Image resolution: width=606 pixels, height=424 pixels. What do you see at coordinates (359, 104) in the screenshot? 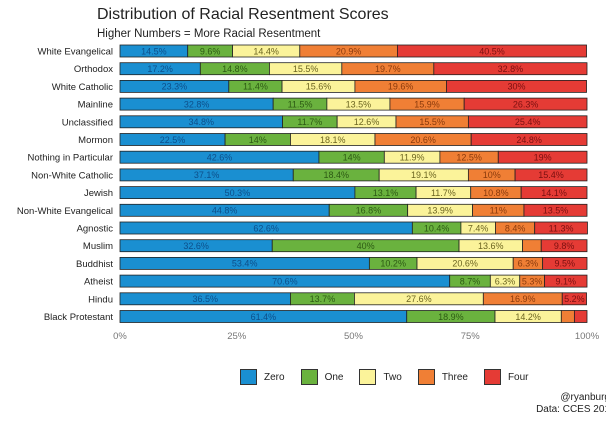
I see `value-label: 13.5%` at bounding box center [359, 104].